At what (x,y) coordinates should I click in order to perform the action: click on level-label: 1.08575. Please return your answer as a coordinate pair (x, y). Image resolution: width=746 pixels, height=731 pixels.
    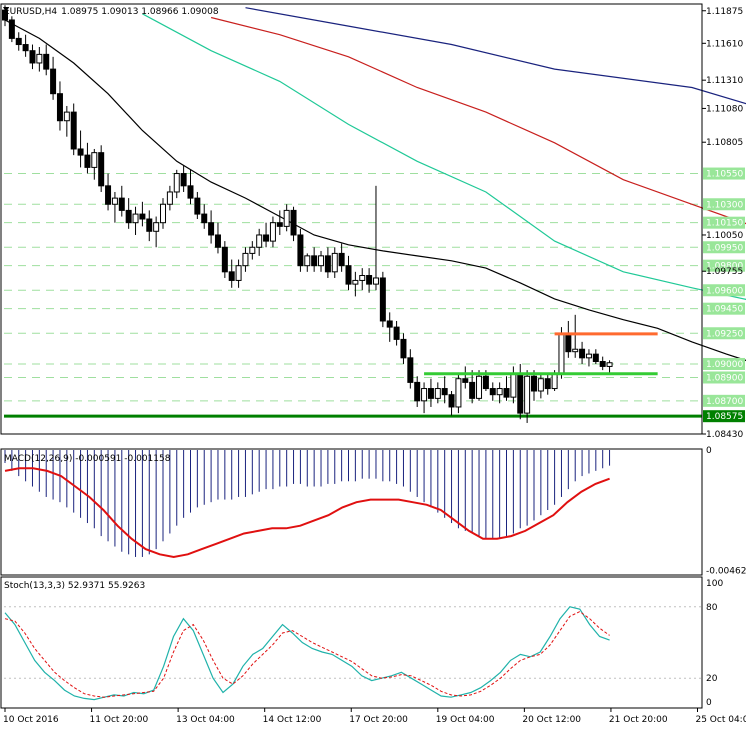
    Looking at the image, I should click on (724, 417).